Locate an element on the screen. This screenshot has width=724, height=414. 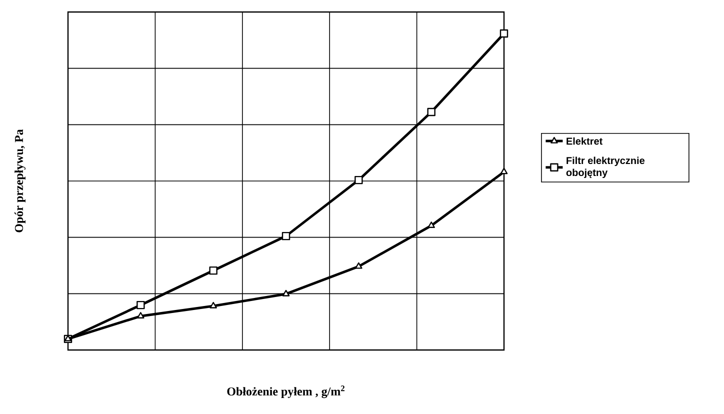
x-axis-title: Obłożenie pyłem , g/m$^{2}$ is located at coordinates (285, 392).